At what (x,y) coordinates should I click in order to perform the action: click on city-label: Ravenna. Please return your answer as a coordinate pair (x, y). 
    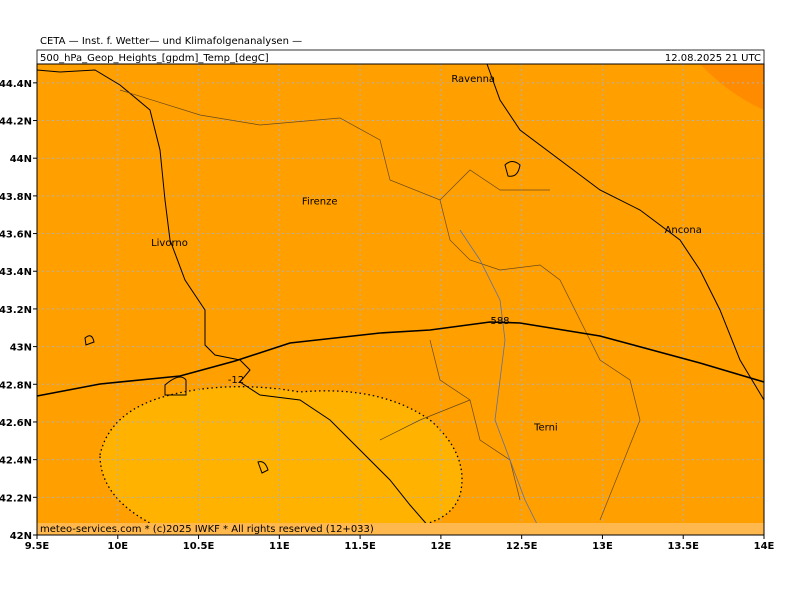
    Looking at the image, I should click on (473, 79).